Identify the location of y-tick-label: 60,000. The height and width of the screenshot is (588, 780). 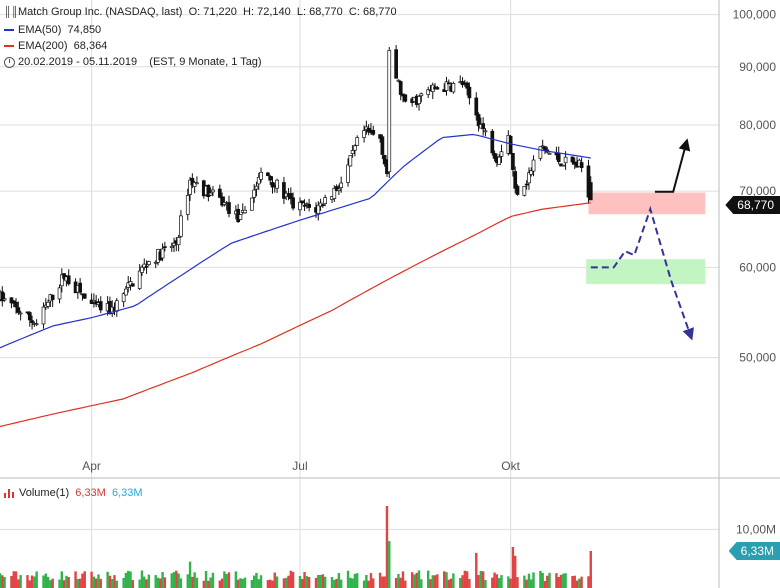
(757, 267).